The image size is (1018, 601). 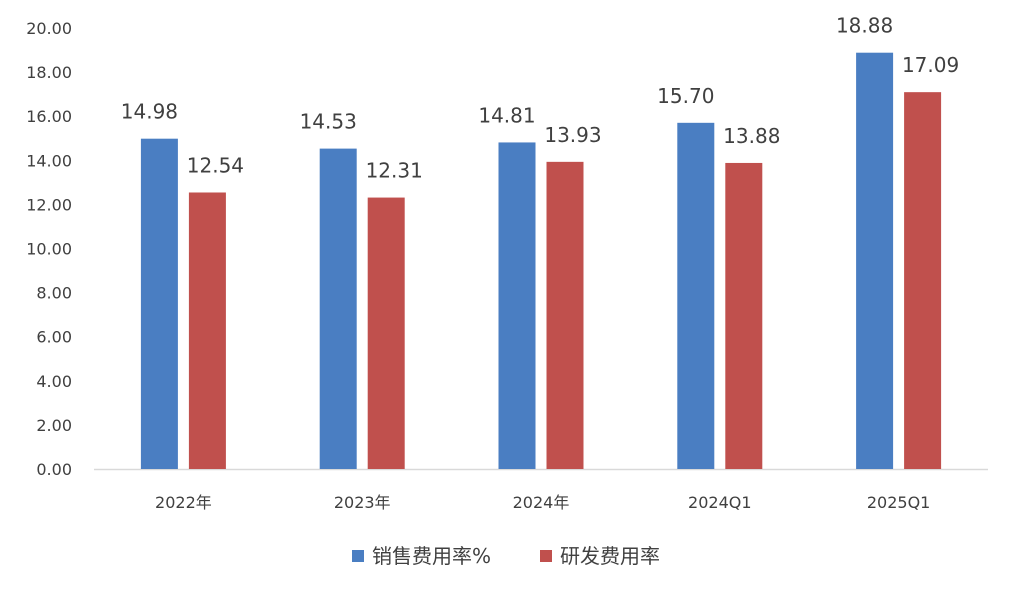 I want to click on x-tick-label: 2025Q1, so click(x=899, y=502).